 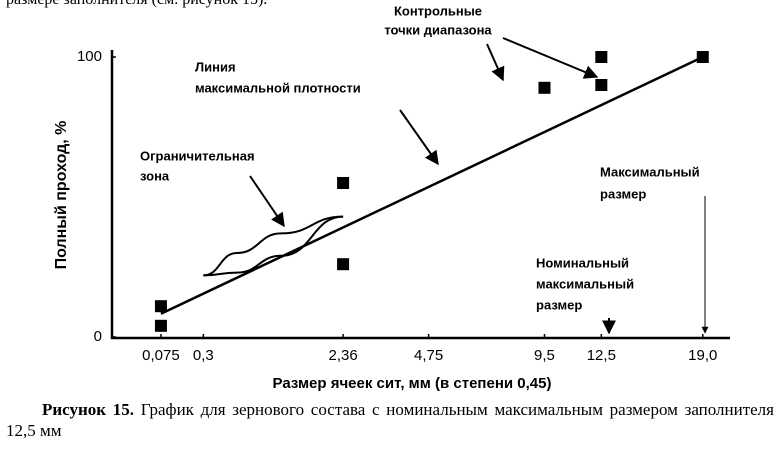 What do you see at coordinates (197, 155) in the screenshot?
I see `annotation: Ограничительная` at bounding box center [197, 155].